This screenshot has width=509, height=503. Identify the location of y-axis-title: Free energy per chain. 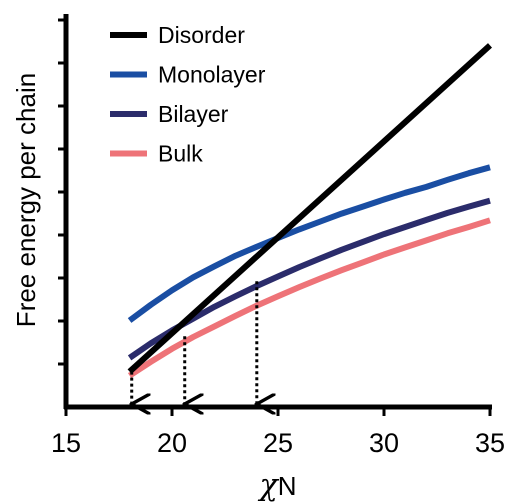
(26, 200).